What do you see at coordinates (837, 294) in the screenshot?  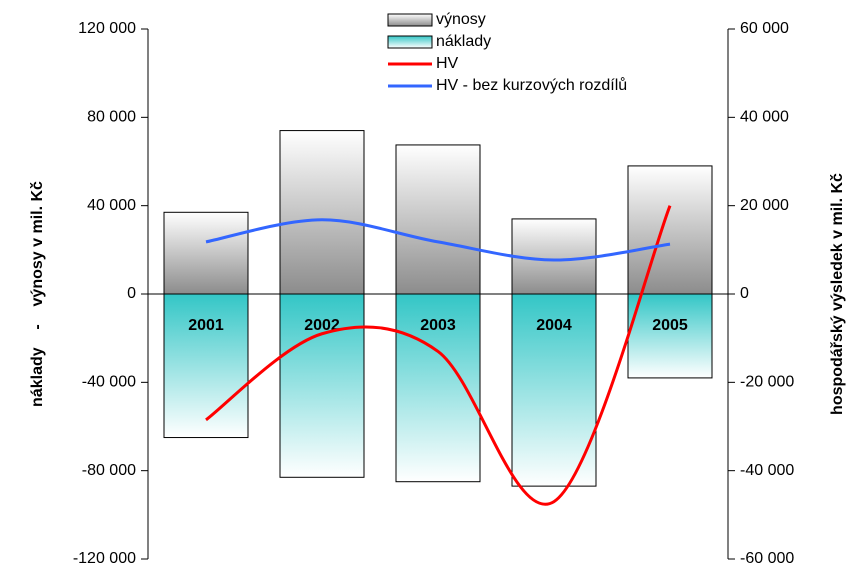 I see `y2-axis-label: hospodářský výsledek v mil. Kč` at bounding box center [837, 294].